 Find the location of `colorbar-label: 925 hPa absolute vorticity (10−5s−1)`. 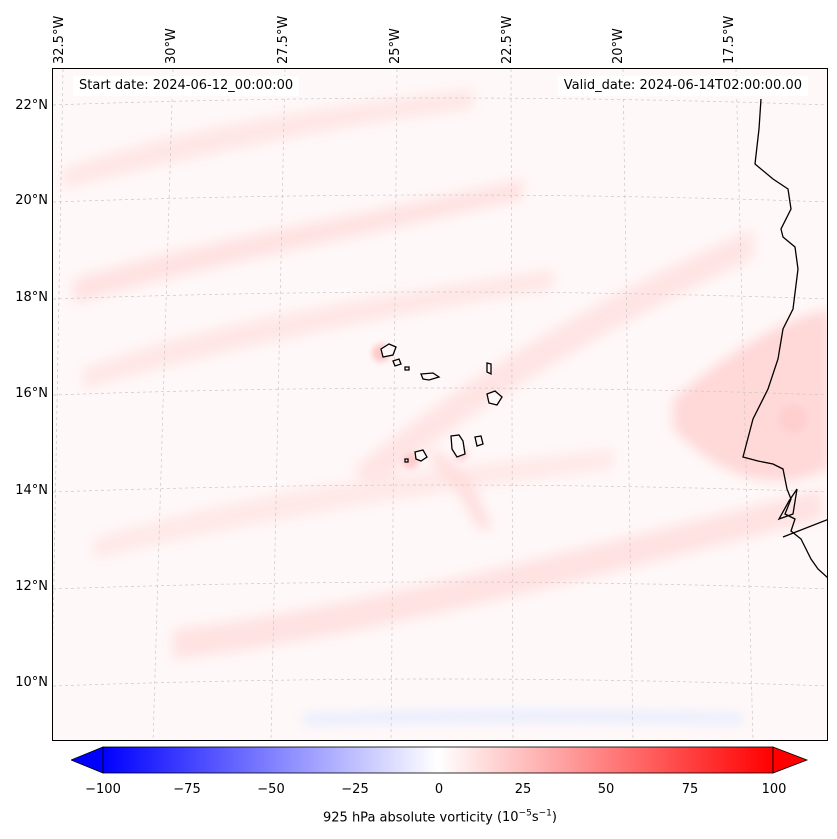

colorbar-label: 925 hPa absolute vorticity (10−5s−1) is located at coordinates (418, 817).